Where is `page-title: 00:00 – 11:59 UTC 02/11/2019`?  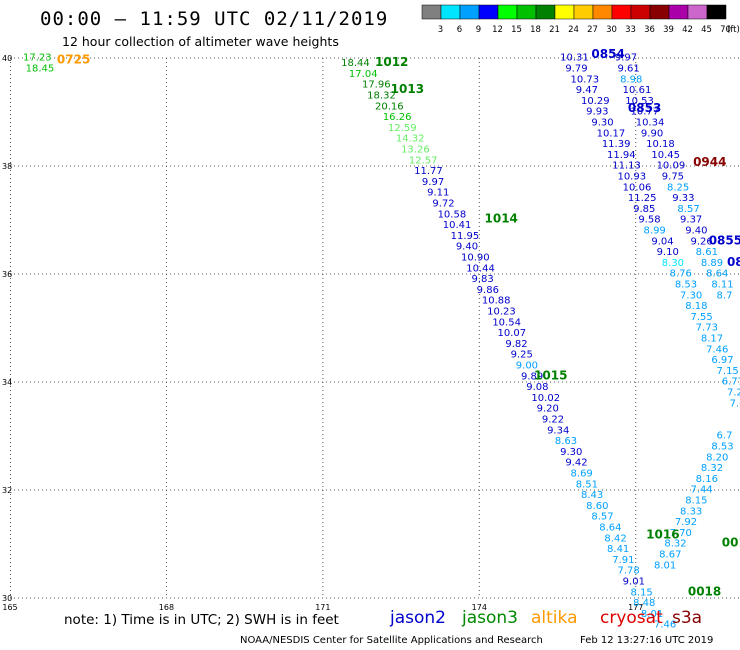
page-title: 00:00 – 11:59 UTC 02/11/2019 is located at coordinates (214, 19).